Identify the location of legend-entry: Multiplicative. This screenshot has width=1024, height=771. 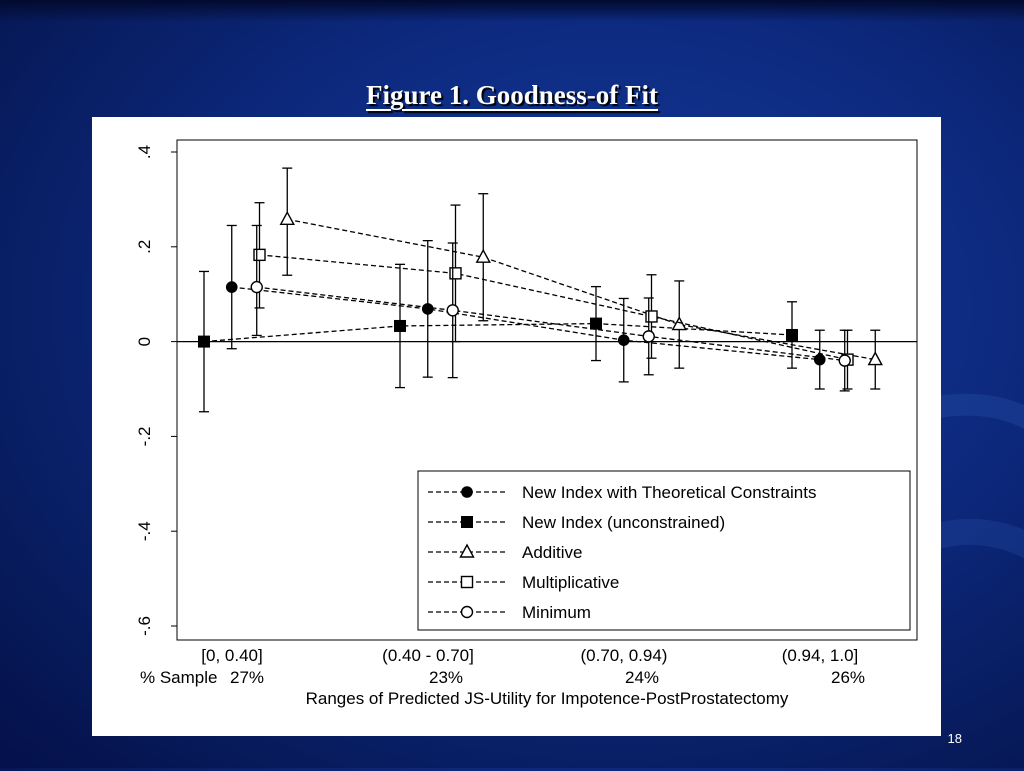
(523, 582).